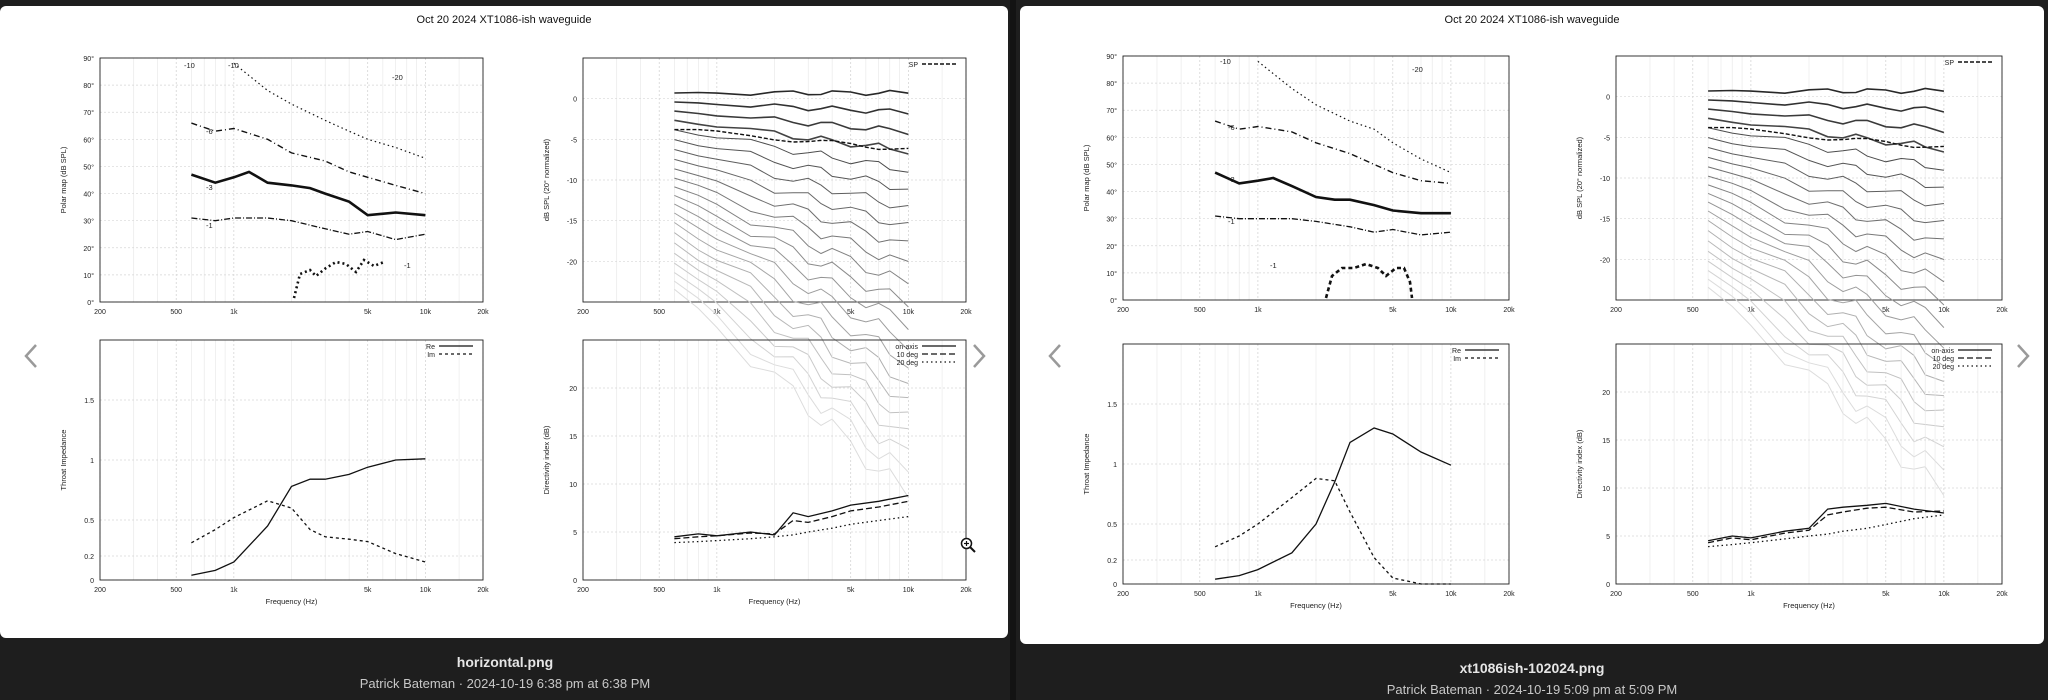  What do you see at coordinates (1086, 177) in the screenshot?
I see `y-axis-label: Polar map (dB SPL)` at bounding box center [1086, 177].